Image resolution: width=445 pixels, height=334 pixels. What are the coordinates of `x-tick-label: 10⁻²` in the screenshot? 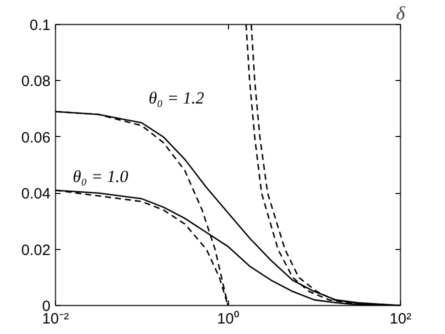 It's located at (55, 319).